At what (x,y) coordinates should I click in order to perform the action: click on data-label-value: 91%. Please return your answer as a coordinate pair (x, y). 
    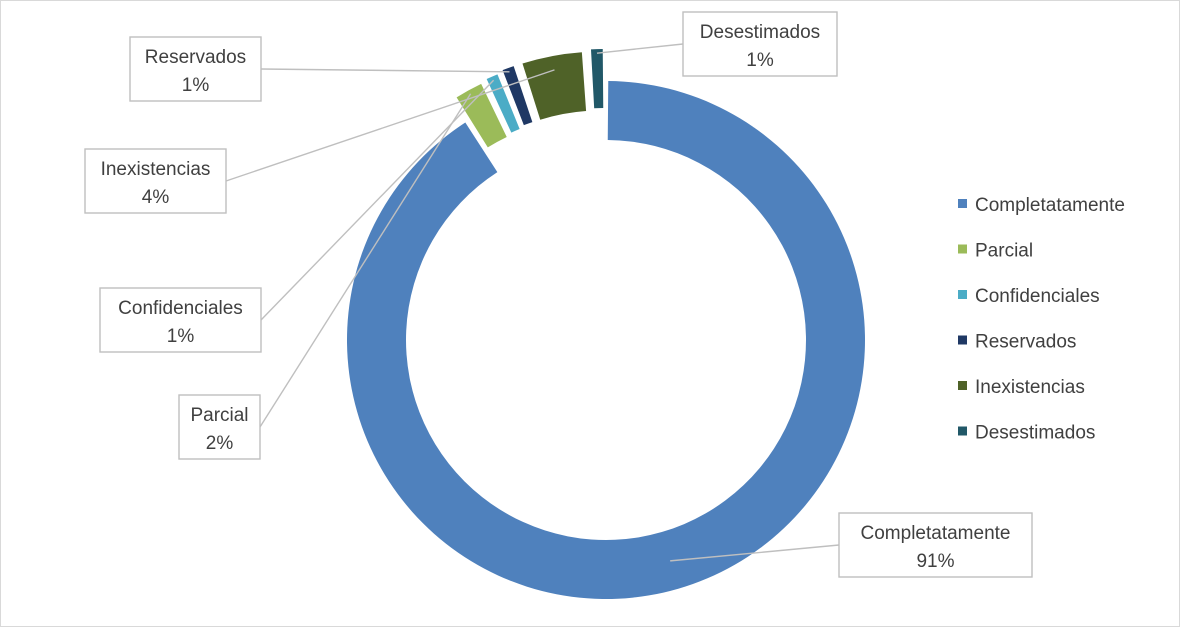
    Looking at the image, I should click on (935, 561).